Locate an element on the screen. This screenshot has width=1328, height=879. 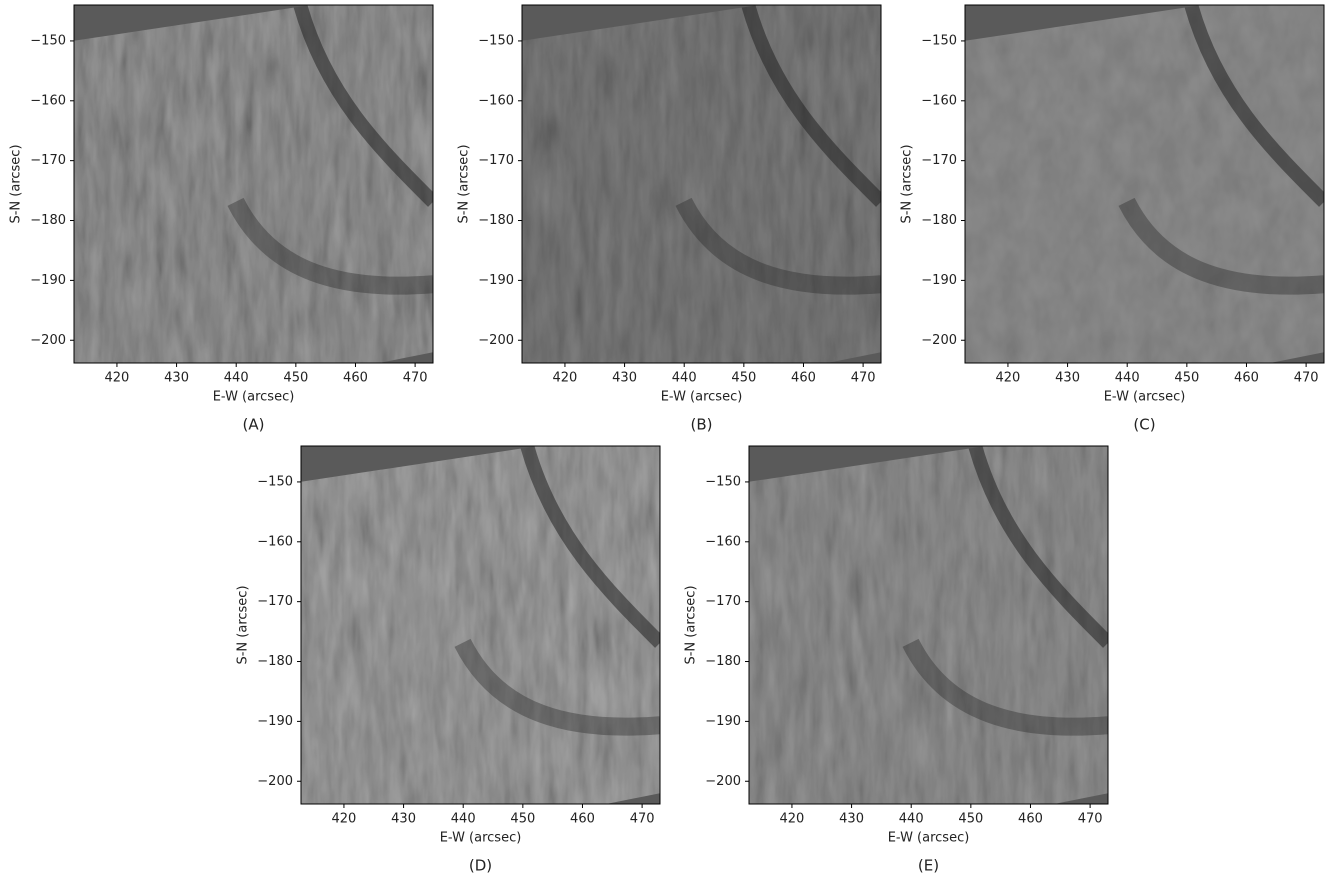
panel-label: (B) is located at coordinates (702, 425).